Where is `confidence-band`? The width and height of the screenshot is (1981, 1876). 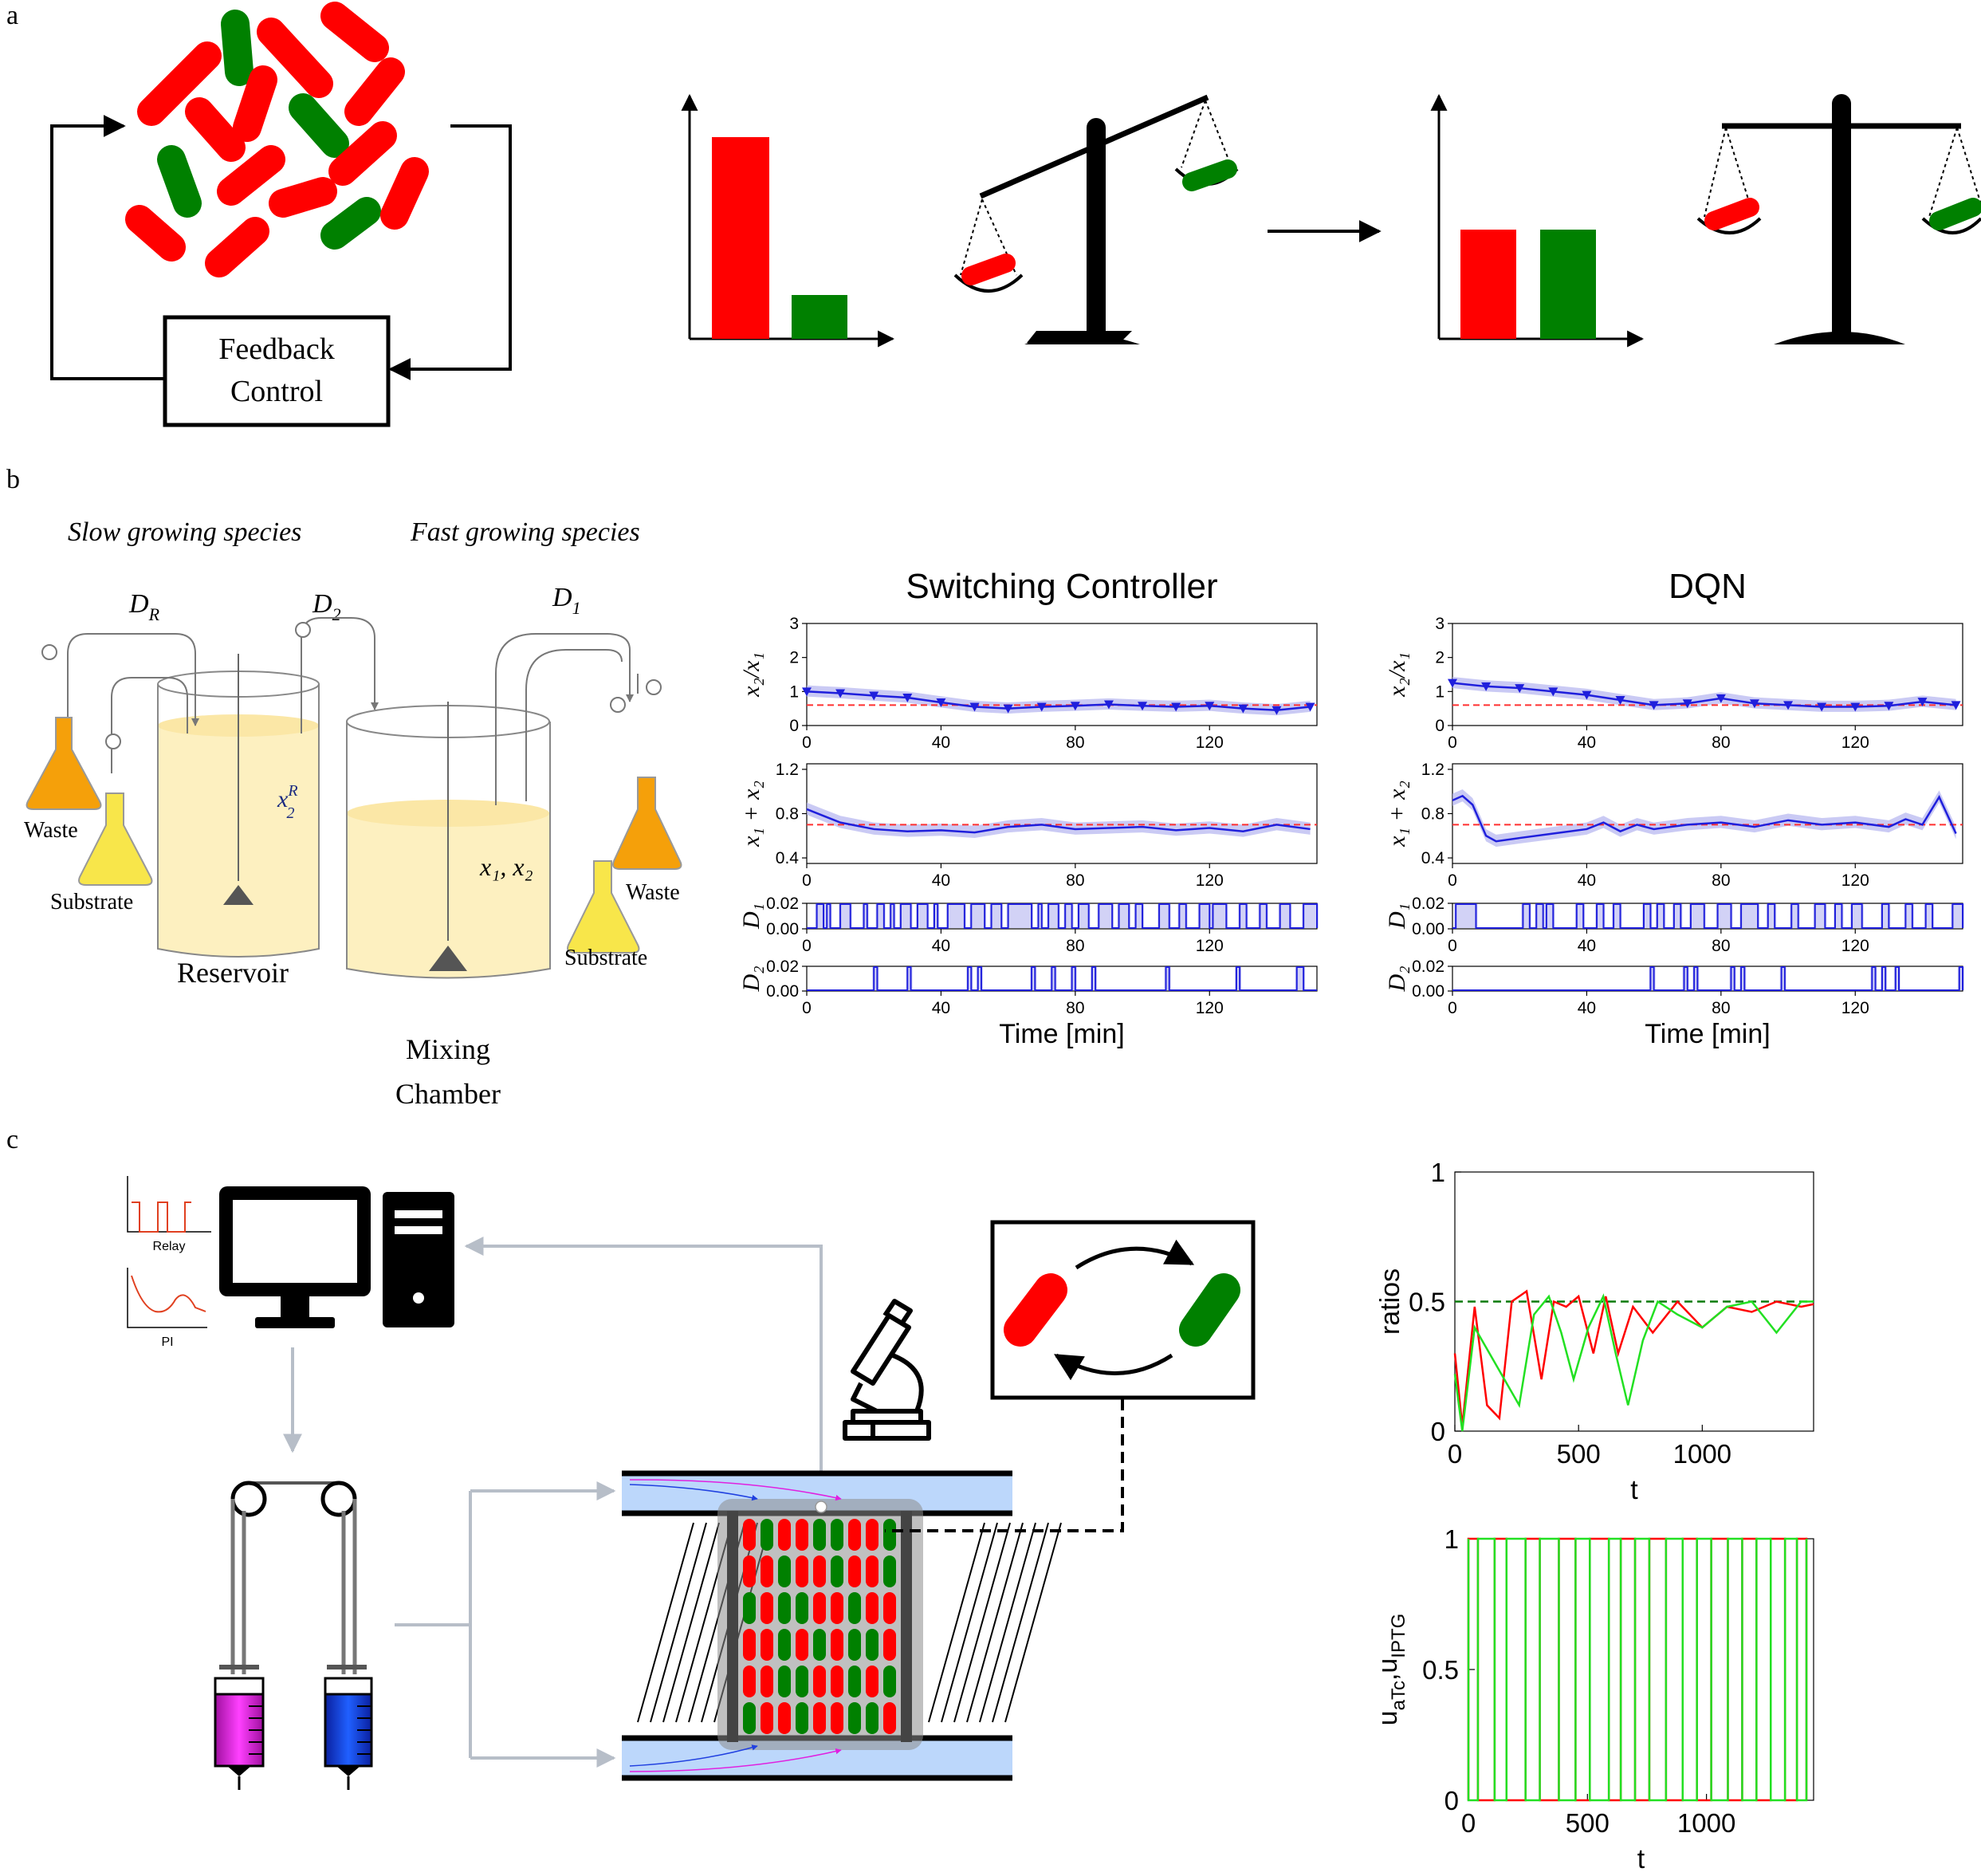
confidence-band is located at coordinates (1059, 821).